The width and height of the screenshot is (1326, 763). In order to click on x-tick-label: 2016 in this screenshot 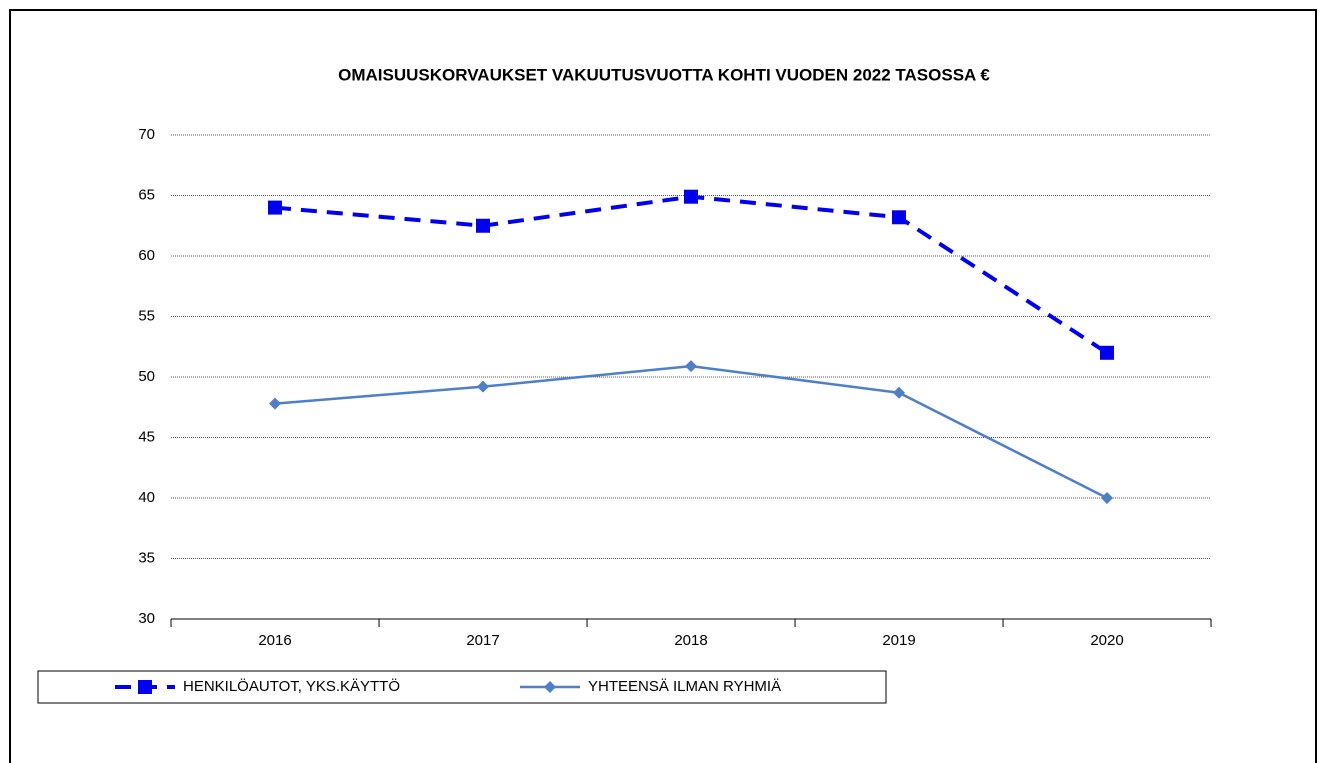, I will do `click(274, 640)`.